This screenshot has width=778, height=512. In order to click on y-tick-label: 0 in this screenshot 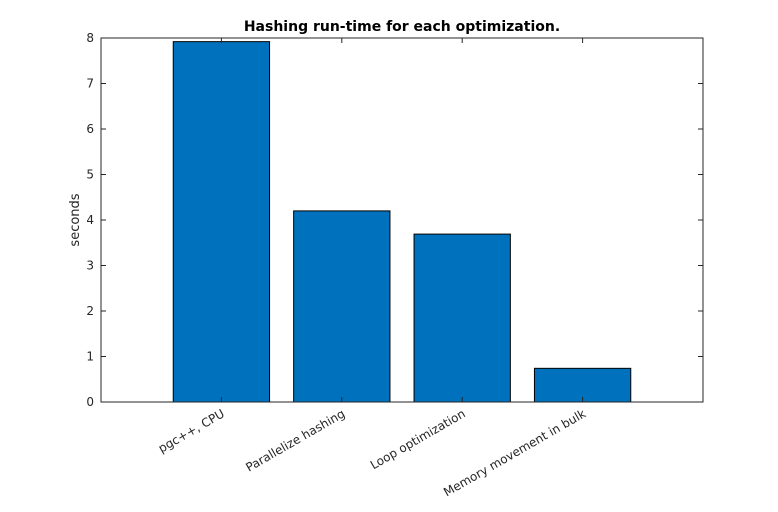, I will do `click(90, 402)`.